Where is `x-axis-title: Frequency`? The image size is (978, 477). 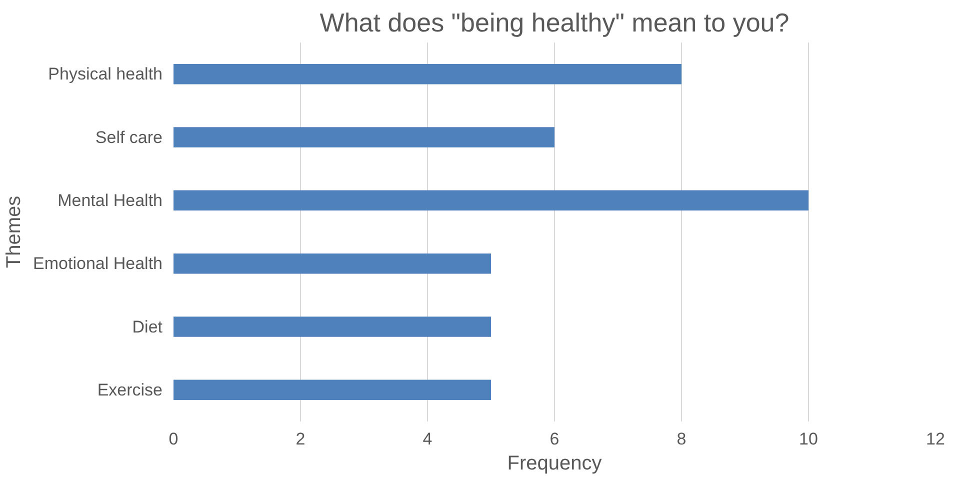
x-axis-title: Frequency is located at coordinates (554, 463).